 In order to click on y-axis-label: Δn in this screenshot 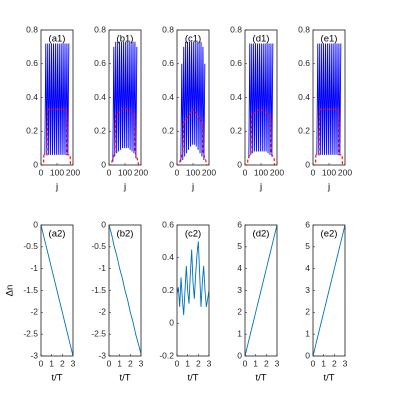, I will do `click(10, 291)`.